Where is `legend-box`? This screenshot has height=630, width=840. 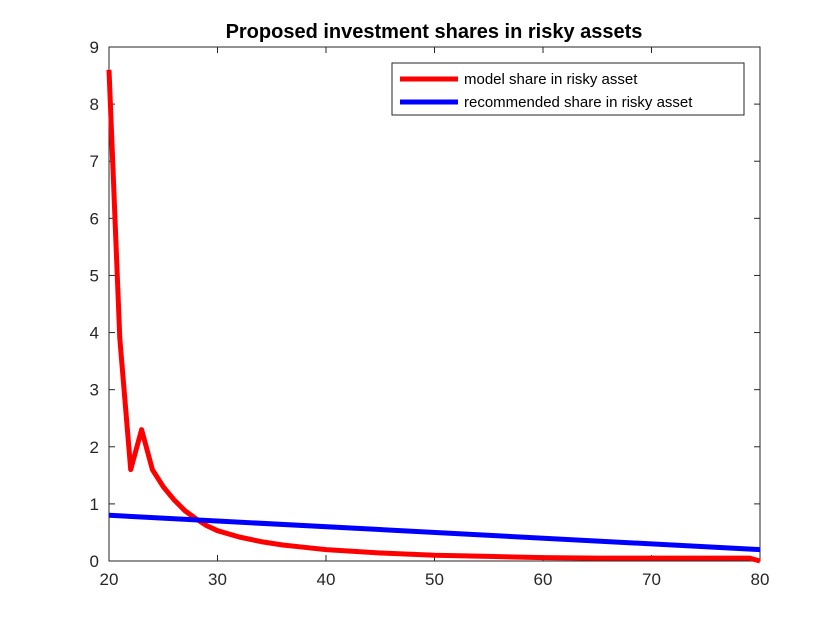 legend-box is located at coordinates (568, 89).